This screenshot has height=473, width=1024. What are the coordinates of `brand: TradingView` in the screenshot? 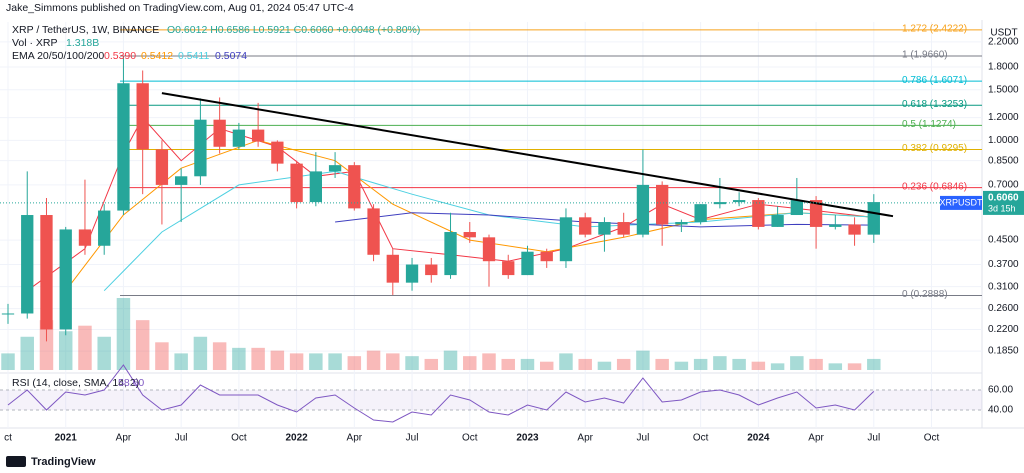 It's located at (63, 462).